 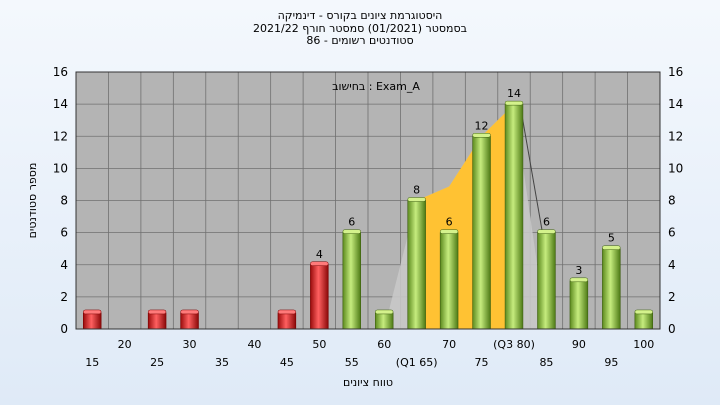 I want to click on x-tick-label: 25, so click(x=157, y=362).